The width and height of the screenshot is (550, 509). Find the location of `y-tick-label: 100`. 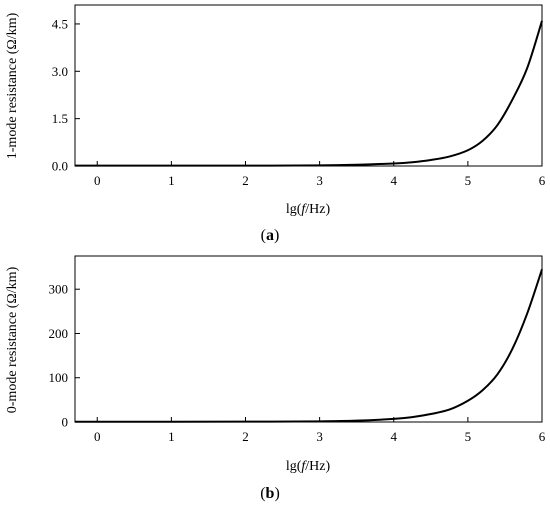

y-tick-label: 100 is located at coordinates (59, 377).